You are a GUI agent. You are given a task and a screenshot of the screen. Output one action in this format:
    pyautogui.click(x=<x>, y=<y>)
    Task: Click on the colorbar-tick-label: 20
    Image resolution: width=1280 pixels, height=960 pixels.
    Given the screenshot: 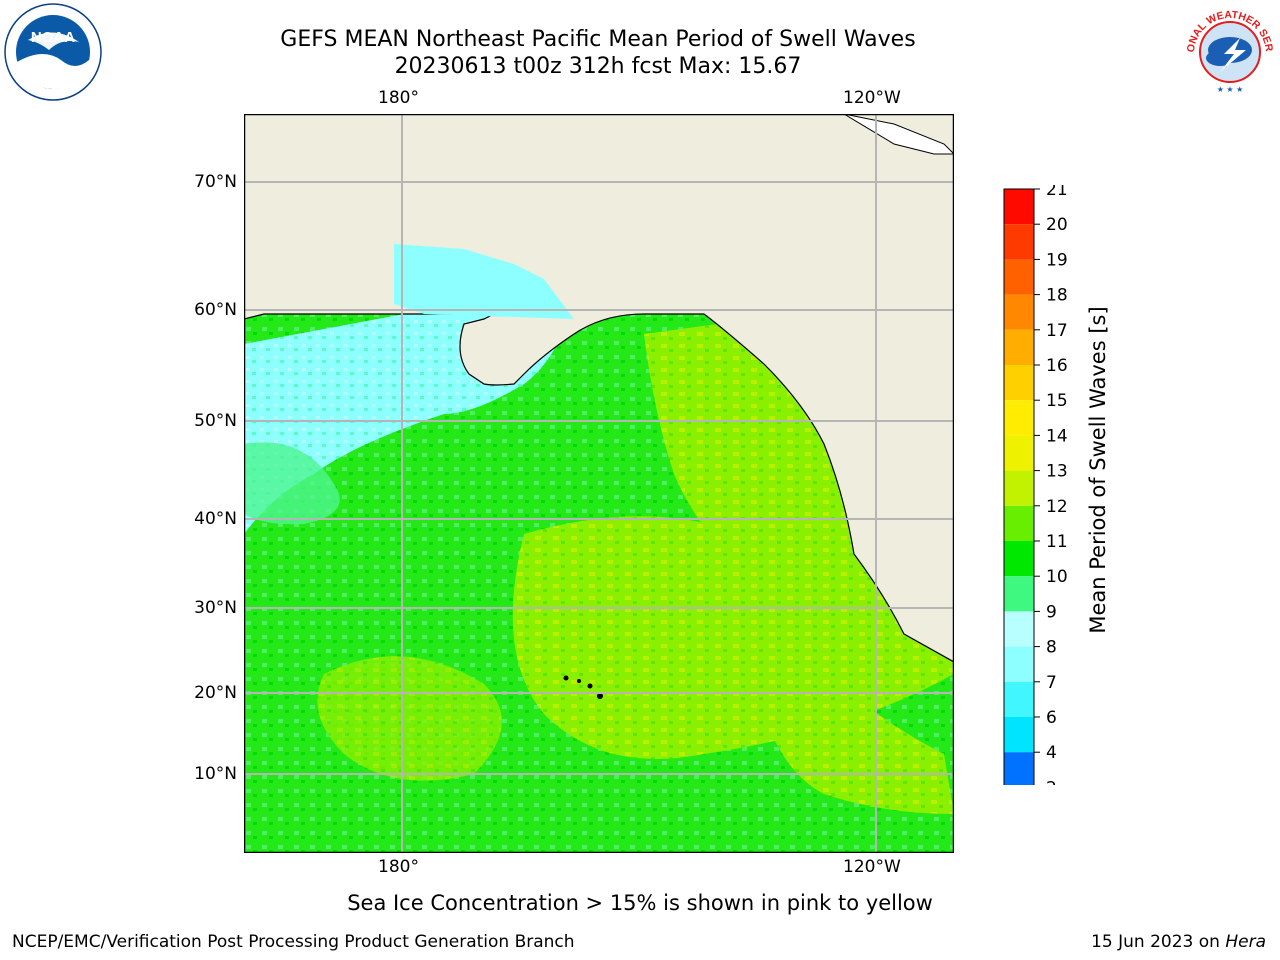 What is the action you would take?
    pyautogui.click(x=1057, y=225)
    